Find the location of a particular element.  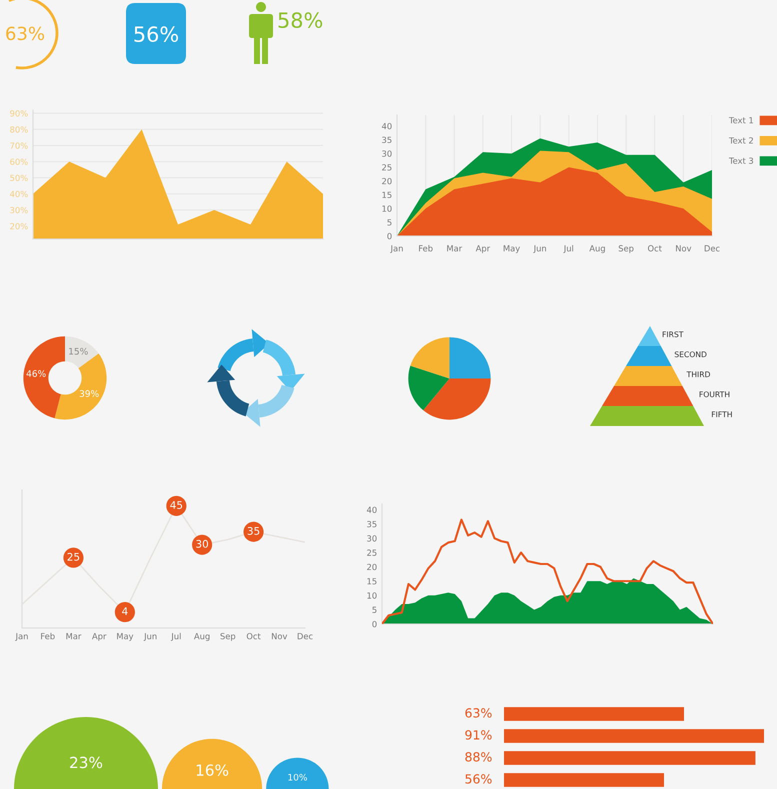

data-label: 45 is located at coordinates (176, 505).